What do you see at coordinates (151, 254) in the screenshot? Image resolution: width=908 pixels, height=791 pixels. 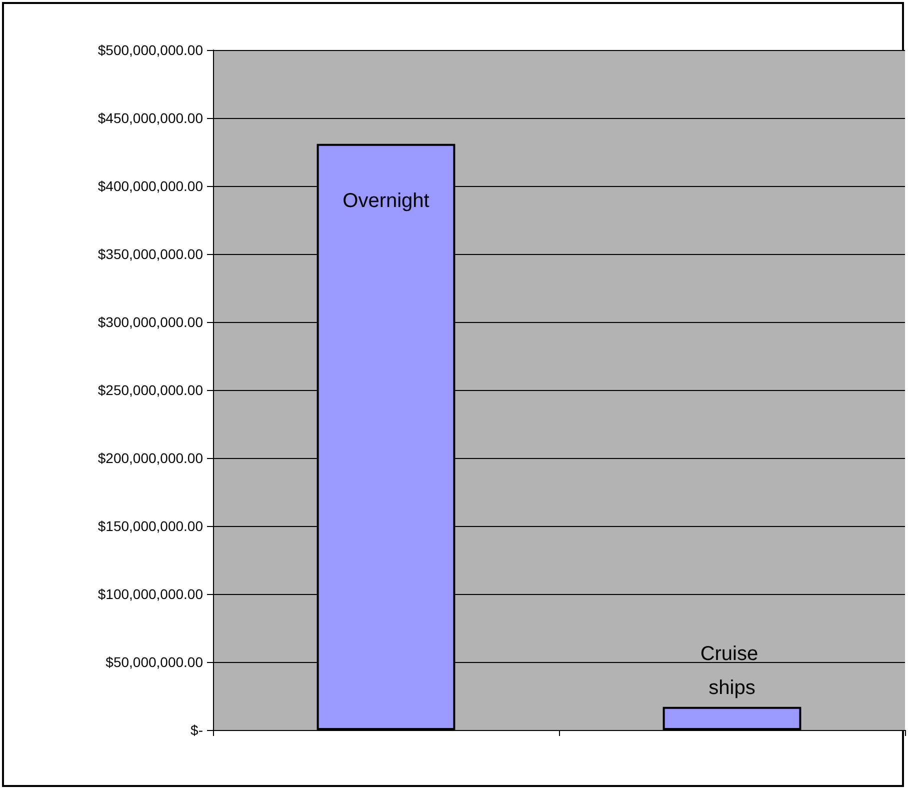 I see `y-tick-label: $350,000,000.00` at bounding box center [151, 254].